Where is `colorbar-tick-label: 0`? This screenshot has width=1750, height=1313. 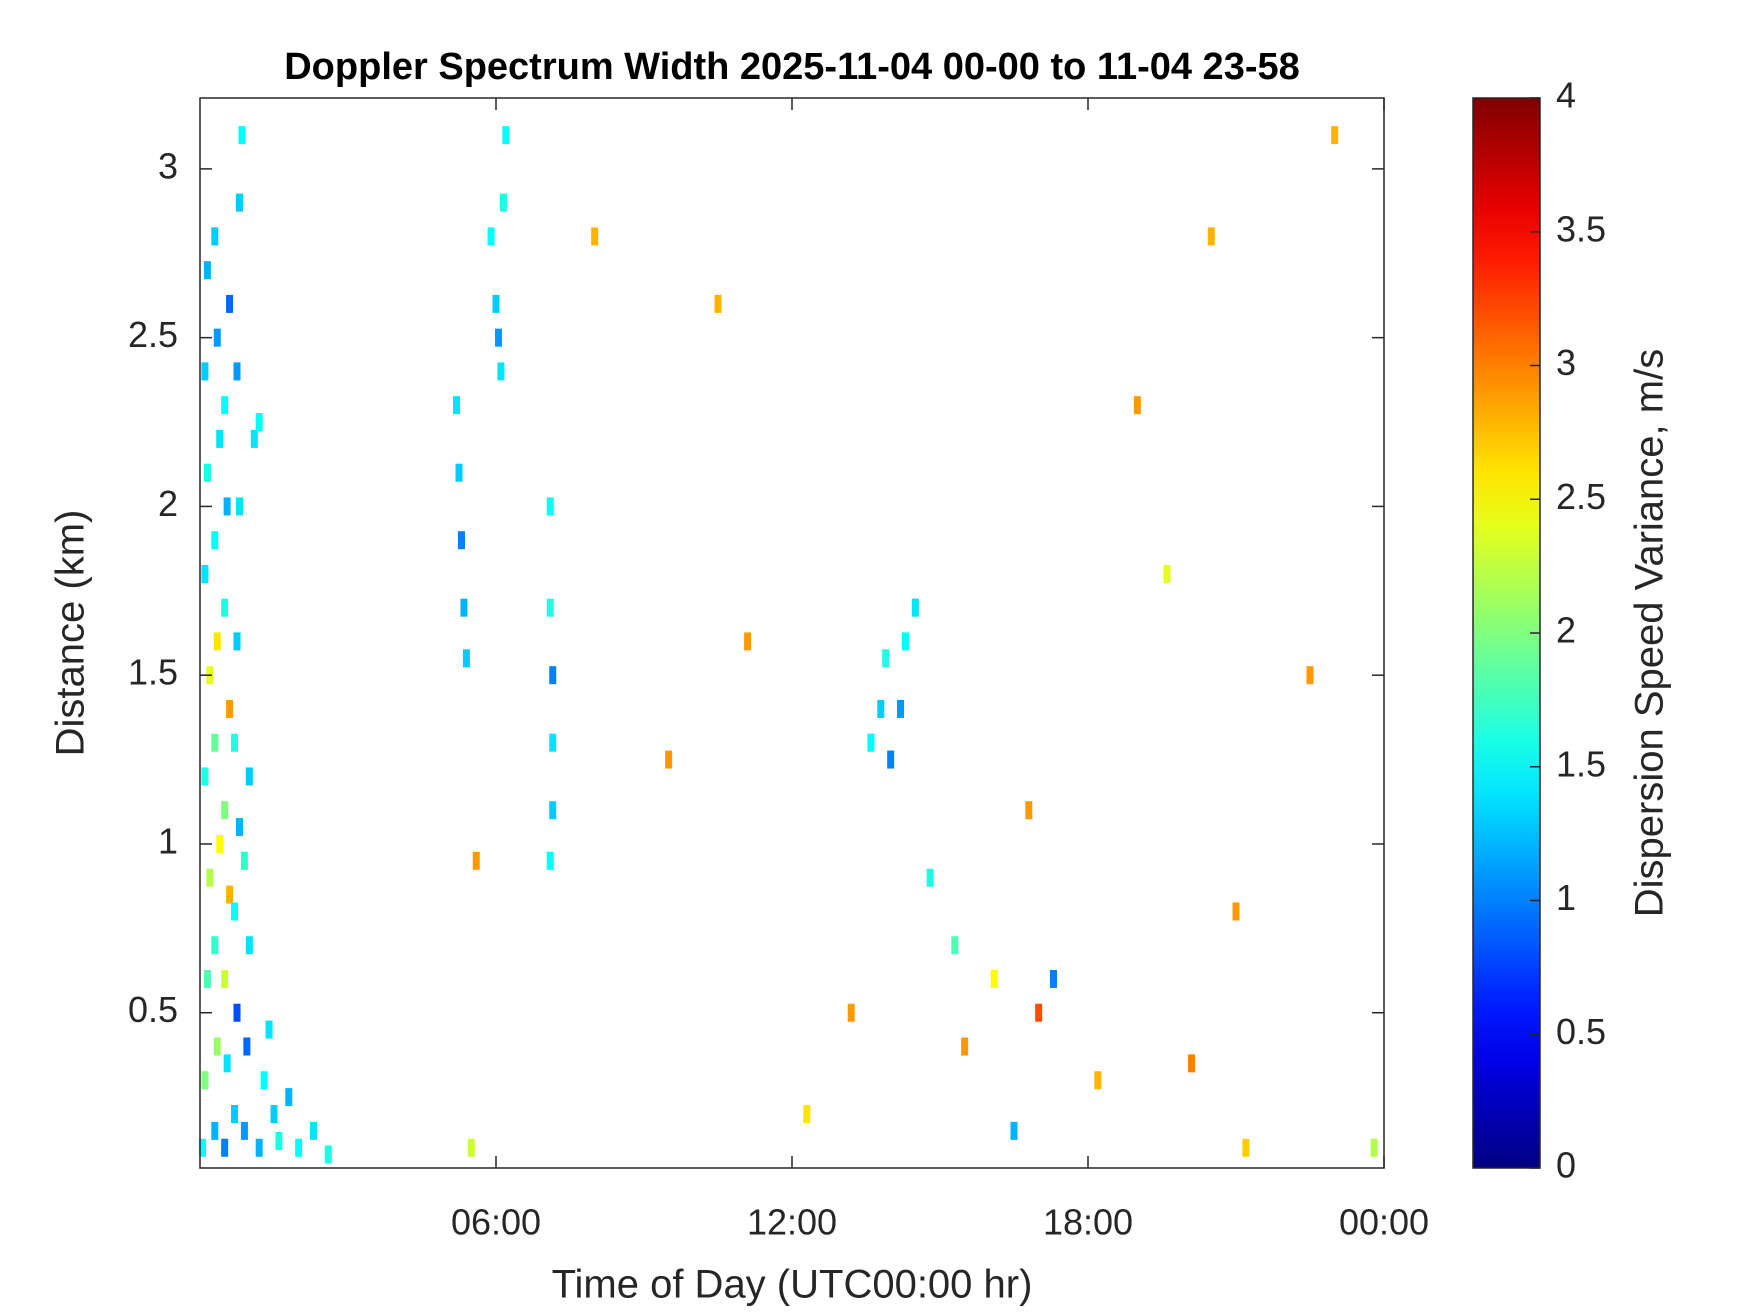 colorbar-tick-label: 0 is located at coordinates (1566, 1165).